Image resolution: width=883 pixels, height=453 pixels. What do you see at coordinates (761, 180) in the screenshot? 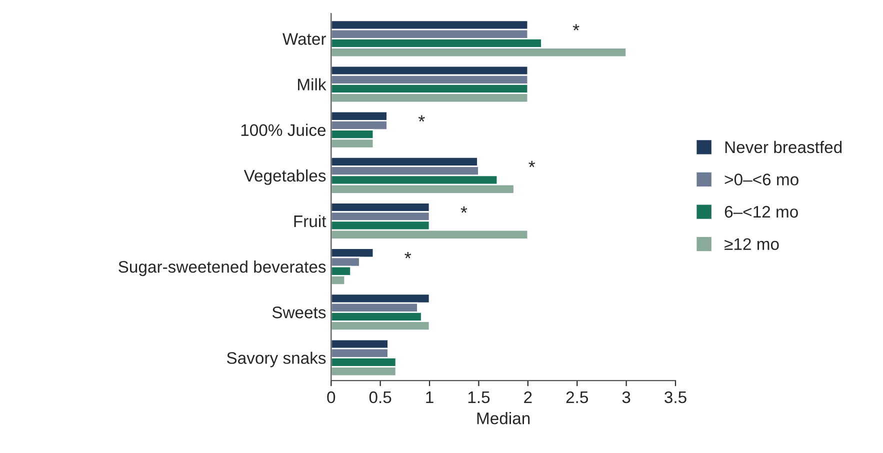
I see `legend-label: >0–<6 mo` at bounding box center [761, 180].